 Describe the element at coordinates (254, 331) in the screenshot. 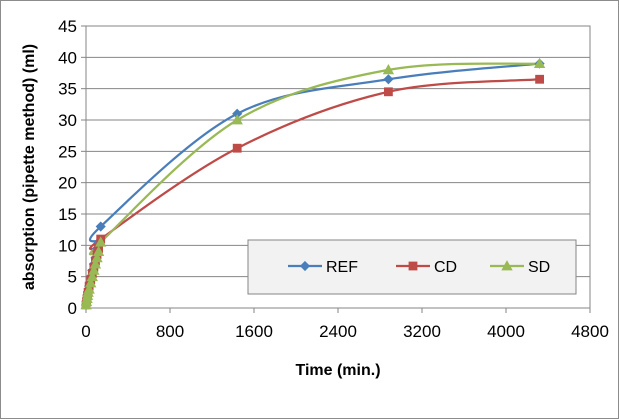

I see `x-tick-label: 1600` at that location.